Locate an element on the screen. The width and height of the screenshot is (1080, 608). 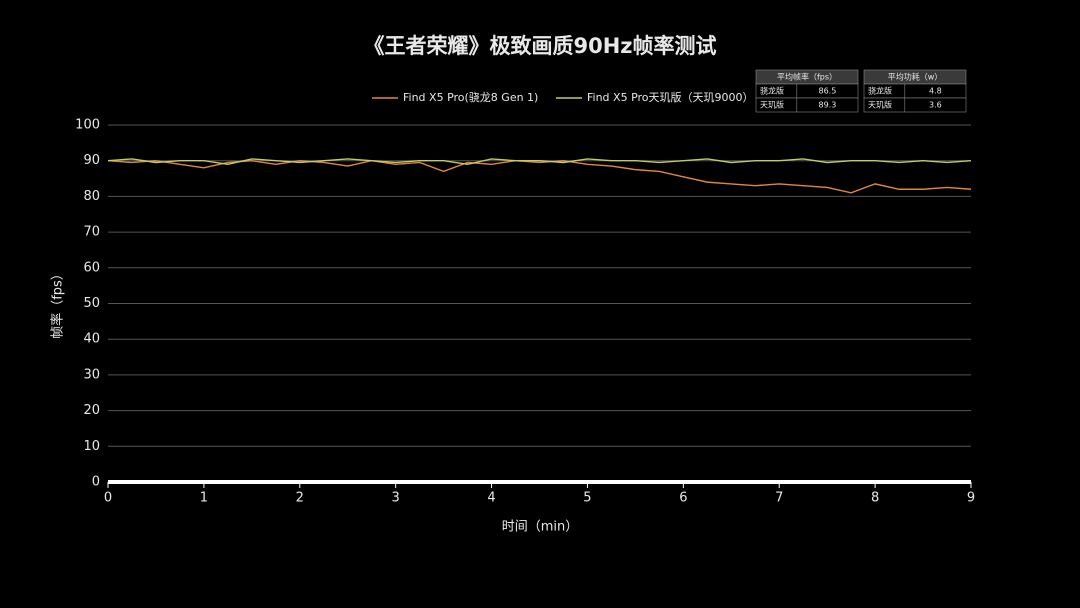
y-tick-label: 80 is located at coordinates (91, 196).